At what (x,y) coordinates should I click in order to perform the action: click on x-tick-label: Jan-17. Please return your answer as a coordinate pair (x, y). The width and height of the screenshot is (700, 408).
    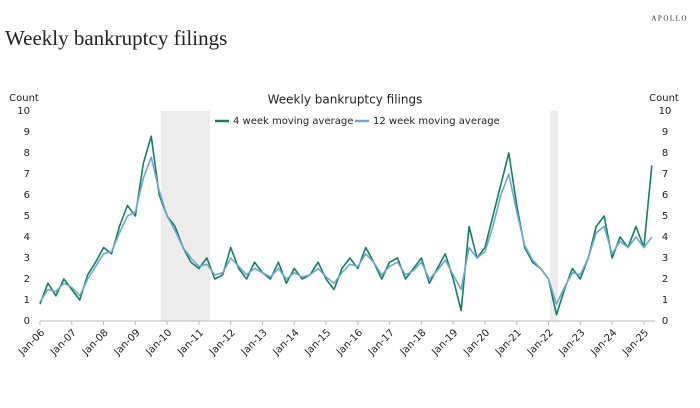
    Looking at the image, I should click on (381, 342).